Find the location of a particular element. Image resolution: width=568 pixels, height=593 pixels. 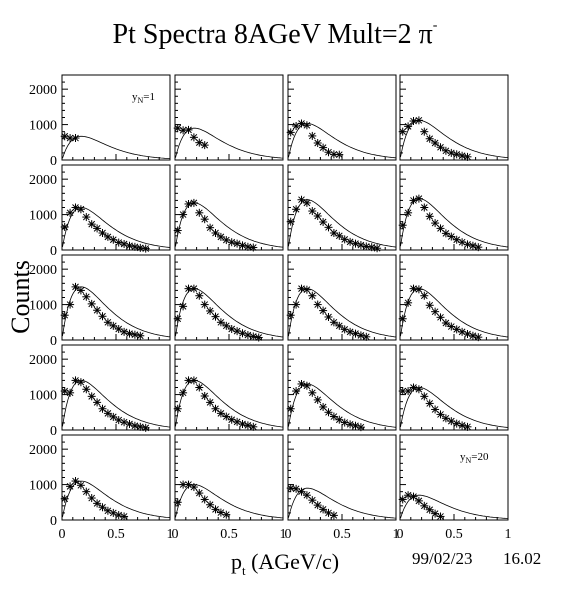

panel-yn-19: 0 0.5 1 is located at coordinates (342, 488).